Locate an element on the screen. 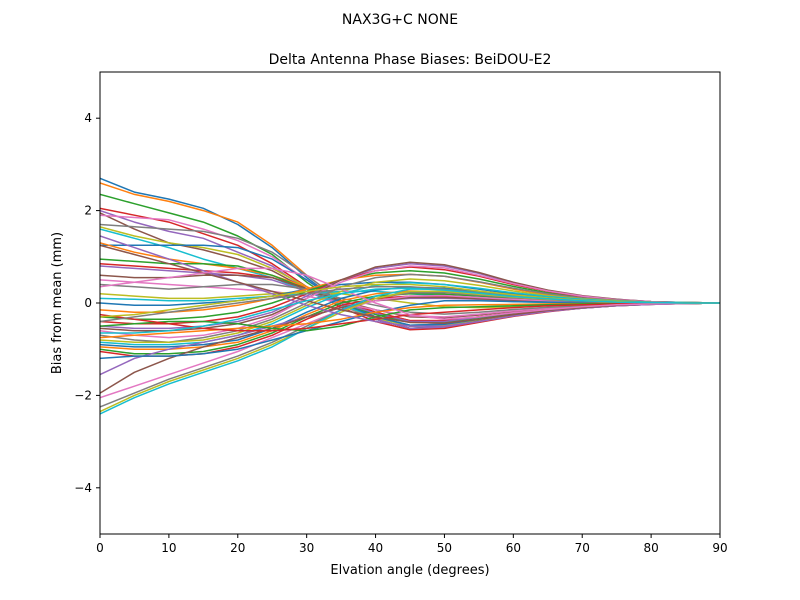  x-tick-label: 50 is located at coordinates (444, 548).